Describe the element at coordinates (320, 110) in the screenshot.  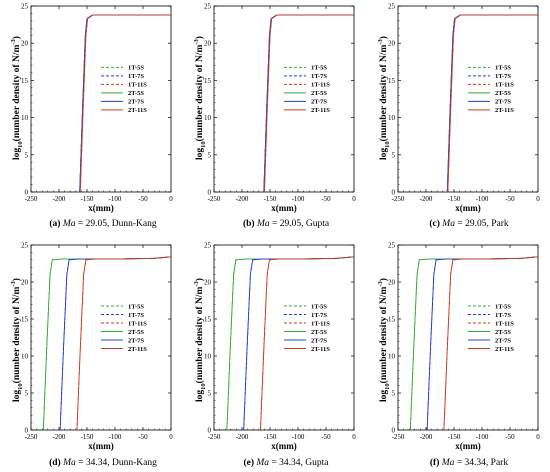
I see `legend-label-2t-11s-b: 2T-11S` at that location.